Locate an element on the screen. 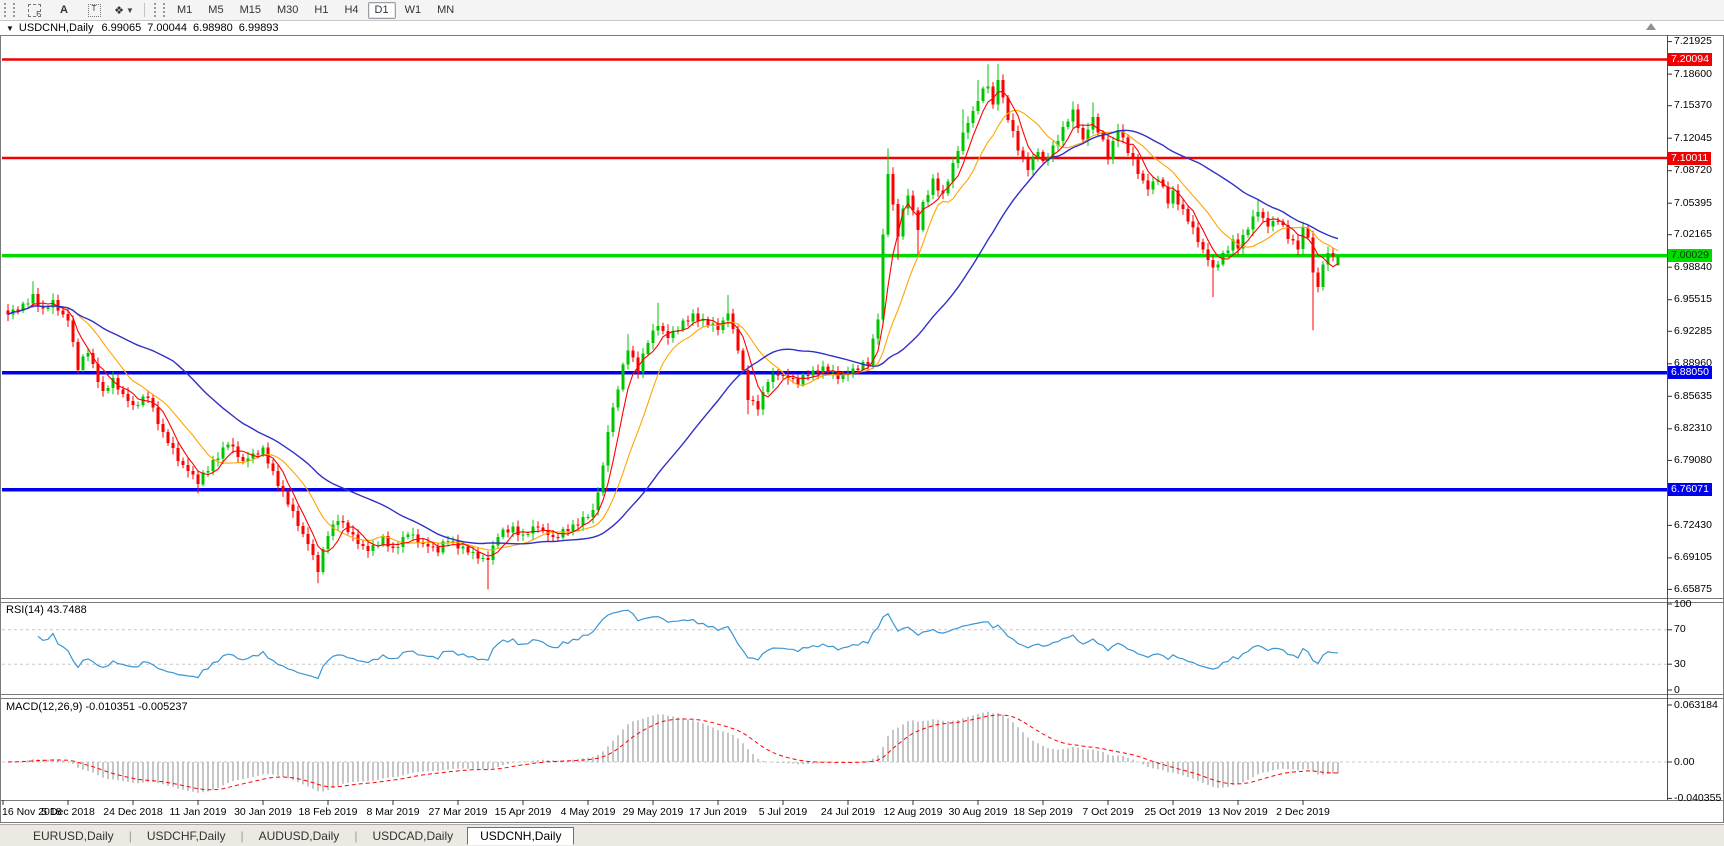 The image size is (1724, 846). level-price-label: 7.20094 is located at coordinates (1690, 59).